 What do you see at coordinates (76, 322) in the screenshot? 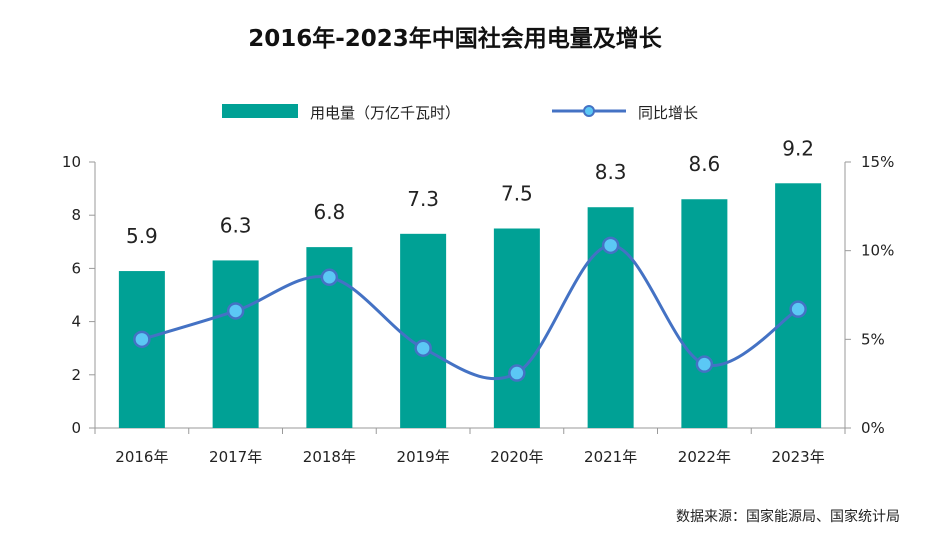
I see `y-left-tick-label: 4` at bounding box center [76, 322].